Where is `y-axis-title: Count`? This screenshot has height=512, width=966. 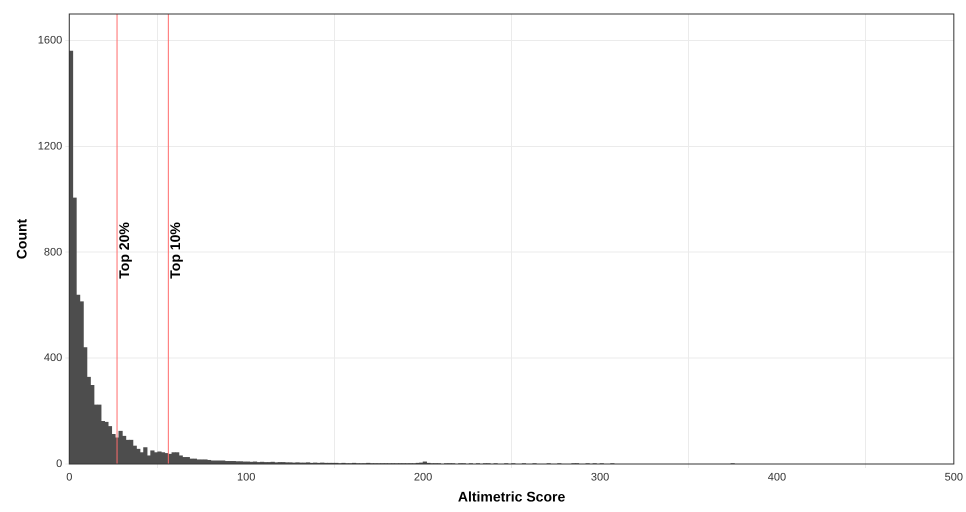
y-axis-title: Count is located at coordinates (21, 239).